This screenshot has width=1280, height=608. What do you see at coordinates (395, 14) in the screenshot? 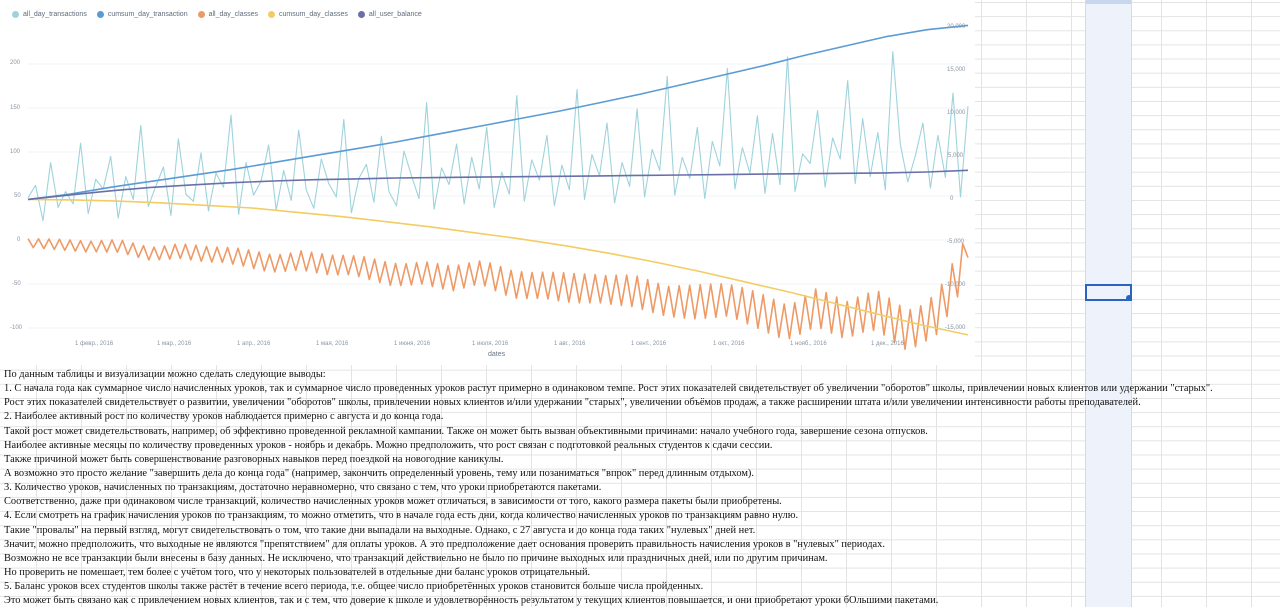
I see `legend-label: all_user_balance` at bounding box center [395, 14].